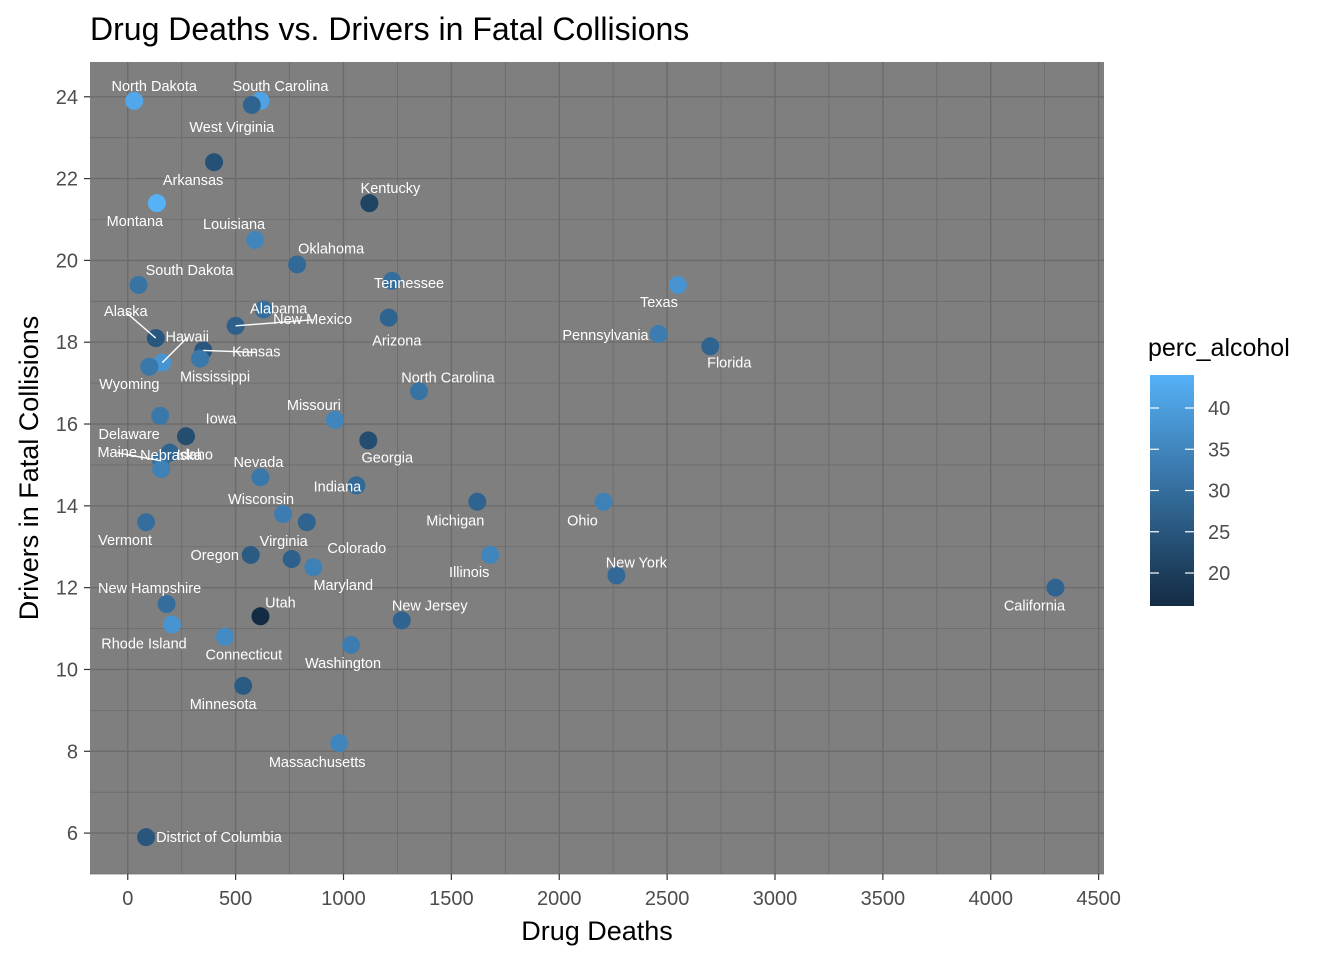 This screenshot has height=960, width=1344. Describe the element at coordinates (224, 636) in the screenshot. I see `point-connecticut` at that location.